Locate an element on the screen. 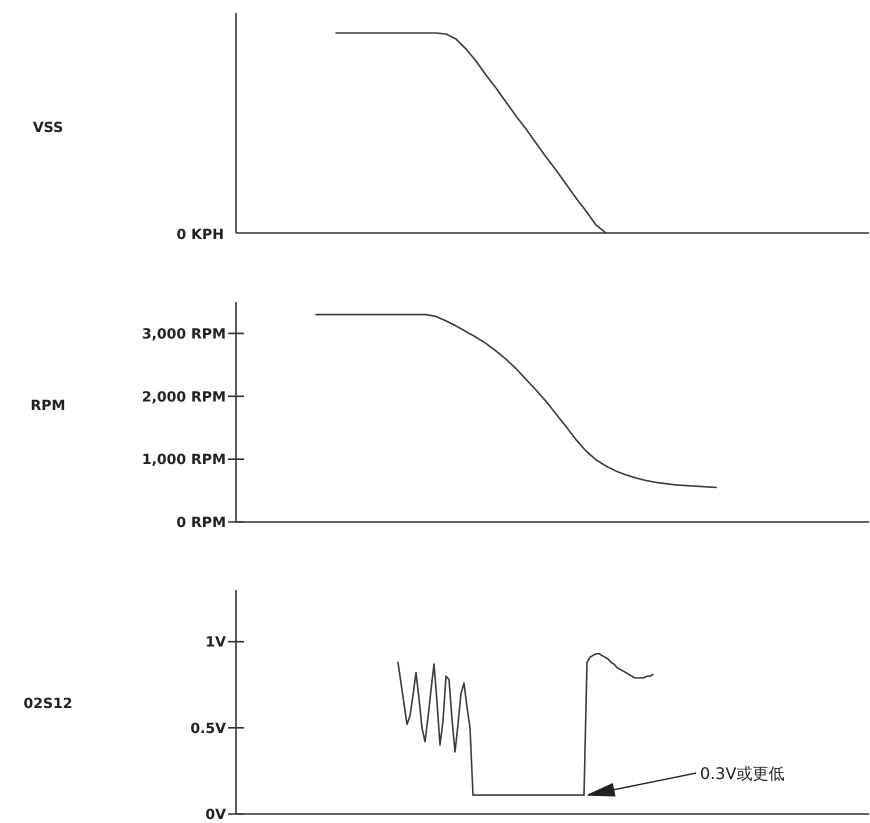 The width and height of the screenshot is (870, 823). y-axis-title: 02S12 is located at coordinates (48, 704).